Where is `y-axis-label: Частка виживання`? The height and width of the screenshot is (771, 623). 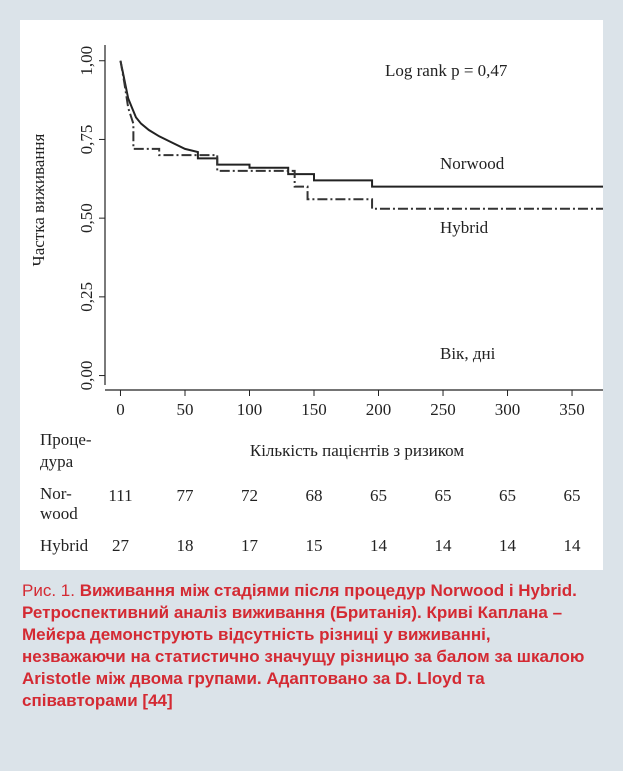
y-axis-label: Частка виживання is located at coordinates (38, 199).